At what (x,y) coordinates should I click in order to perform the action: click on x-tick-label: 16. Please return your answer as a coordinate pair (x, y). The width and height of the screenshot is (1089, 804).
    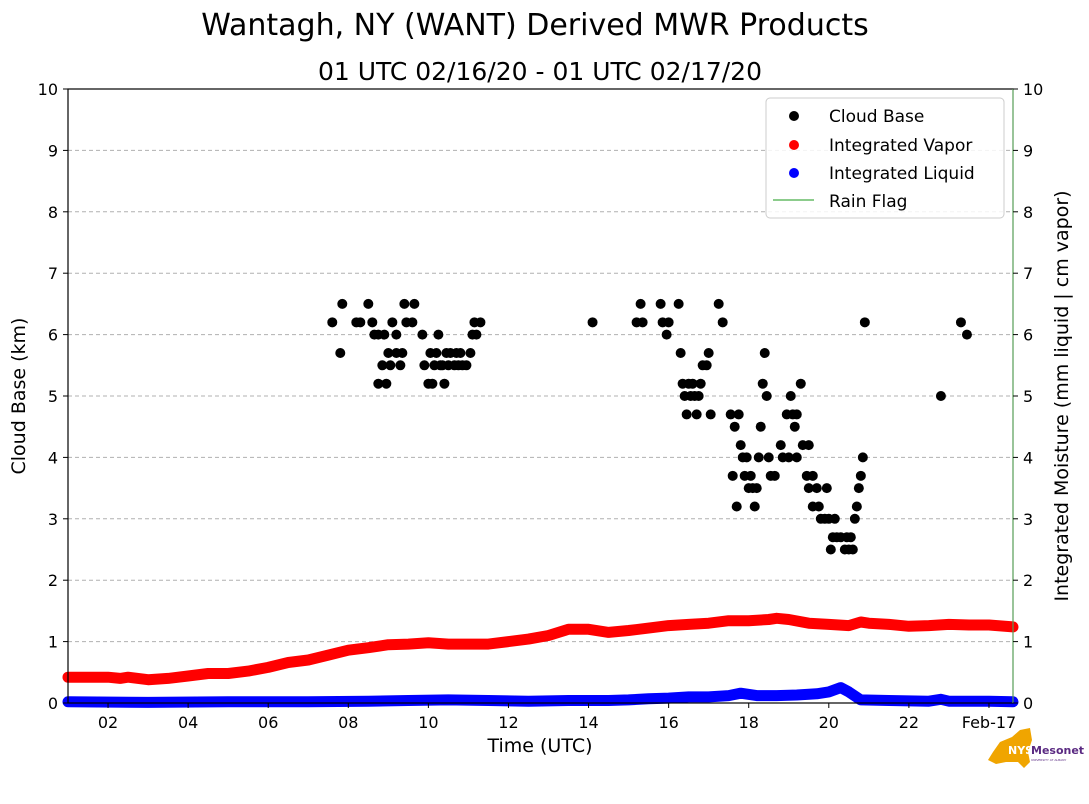
    Looking at the image, I should click on (668, 722).